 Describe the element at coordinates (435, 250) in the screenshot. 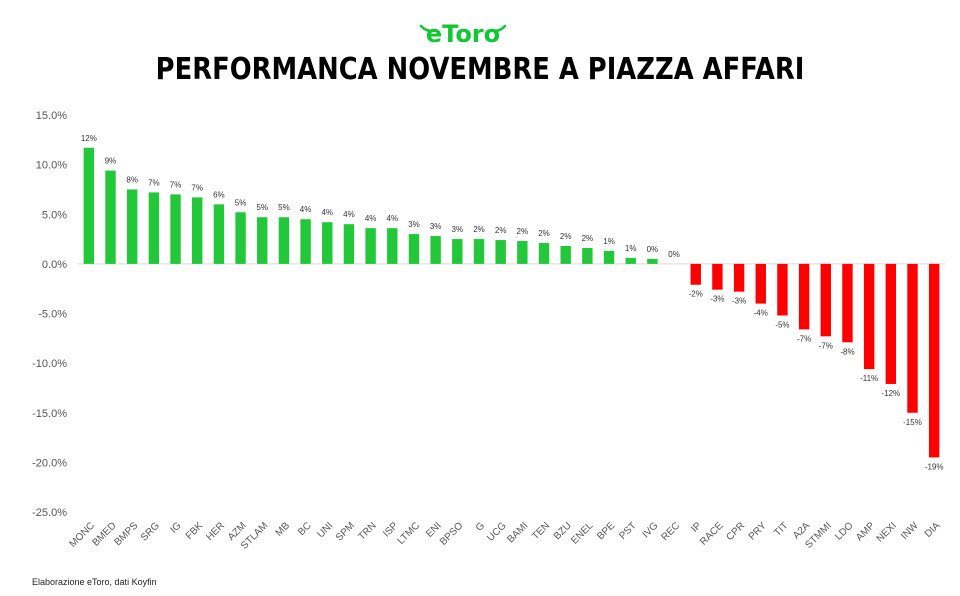

I see `bar-eni` at that location.